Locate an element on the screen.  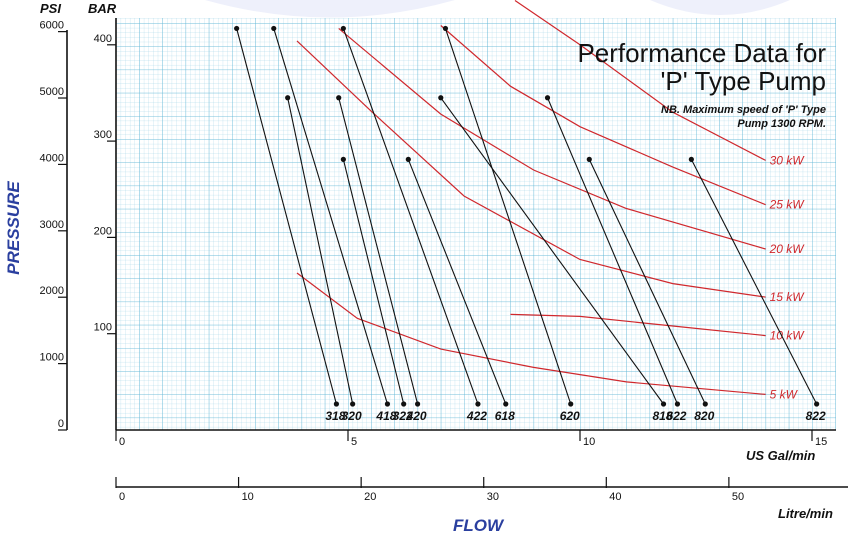
chart-note-line-1: NB. Maximum speed of 'P' Type is located at coordinates (743, 110).